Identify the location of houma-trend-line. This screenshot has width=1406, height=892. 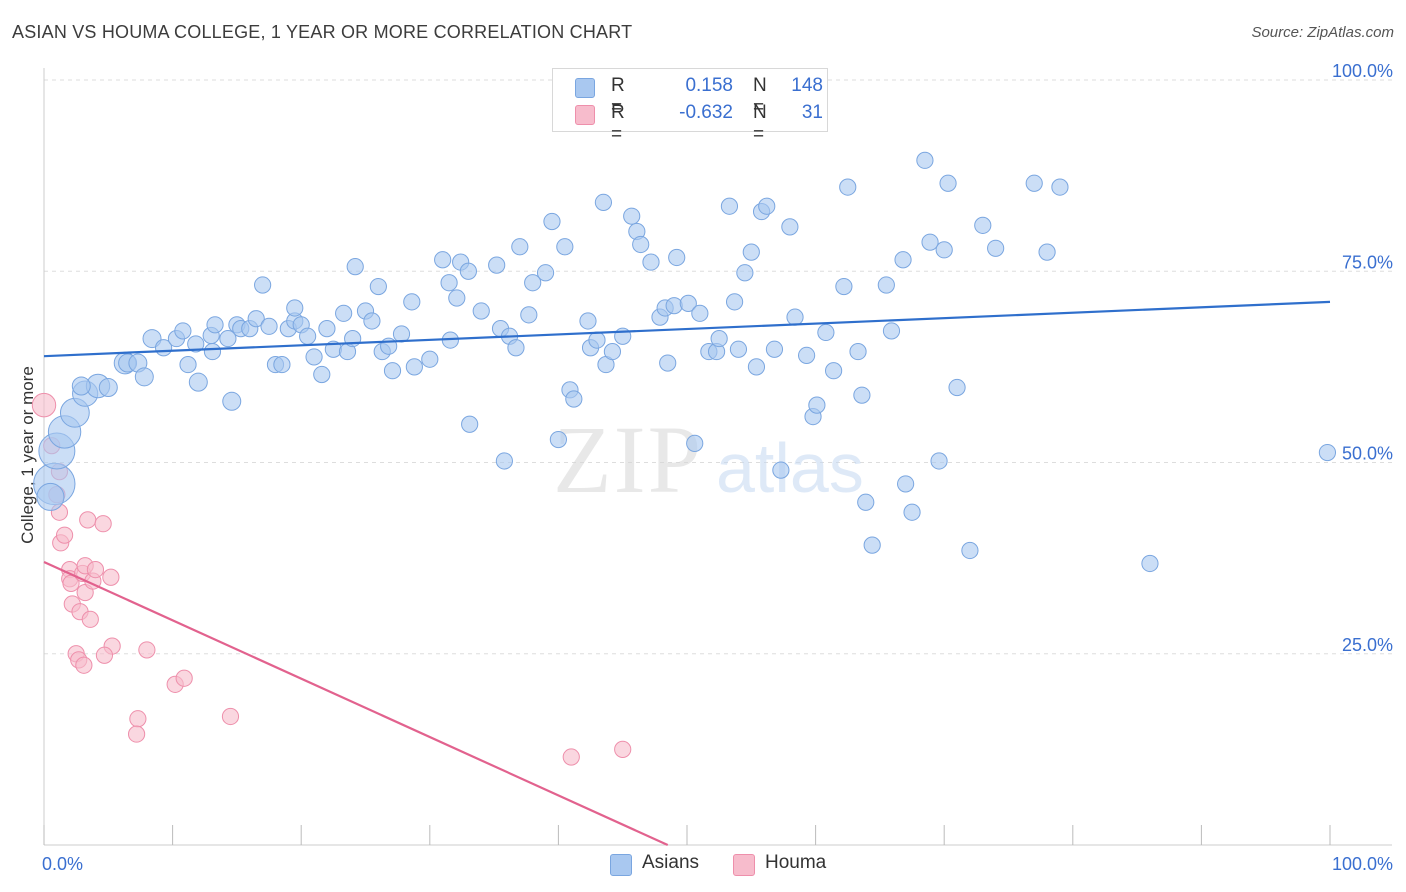
(356, 703).